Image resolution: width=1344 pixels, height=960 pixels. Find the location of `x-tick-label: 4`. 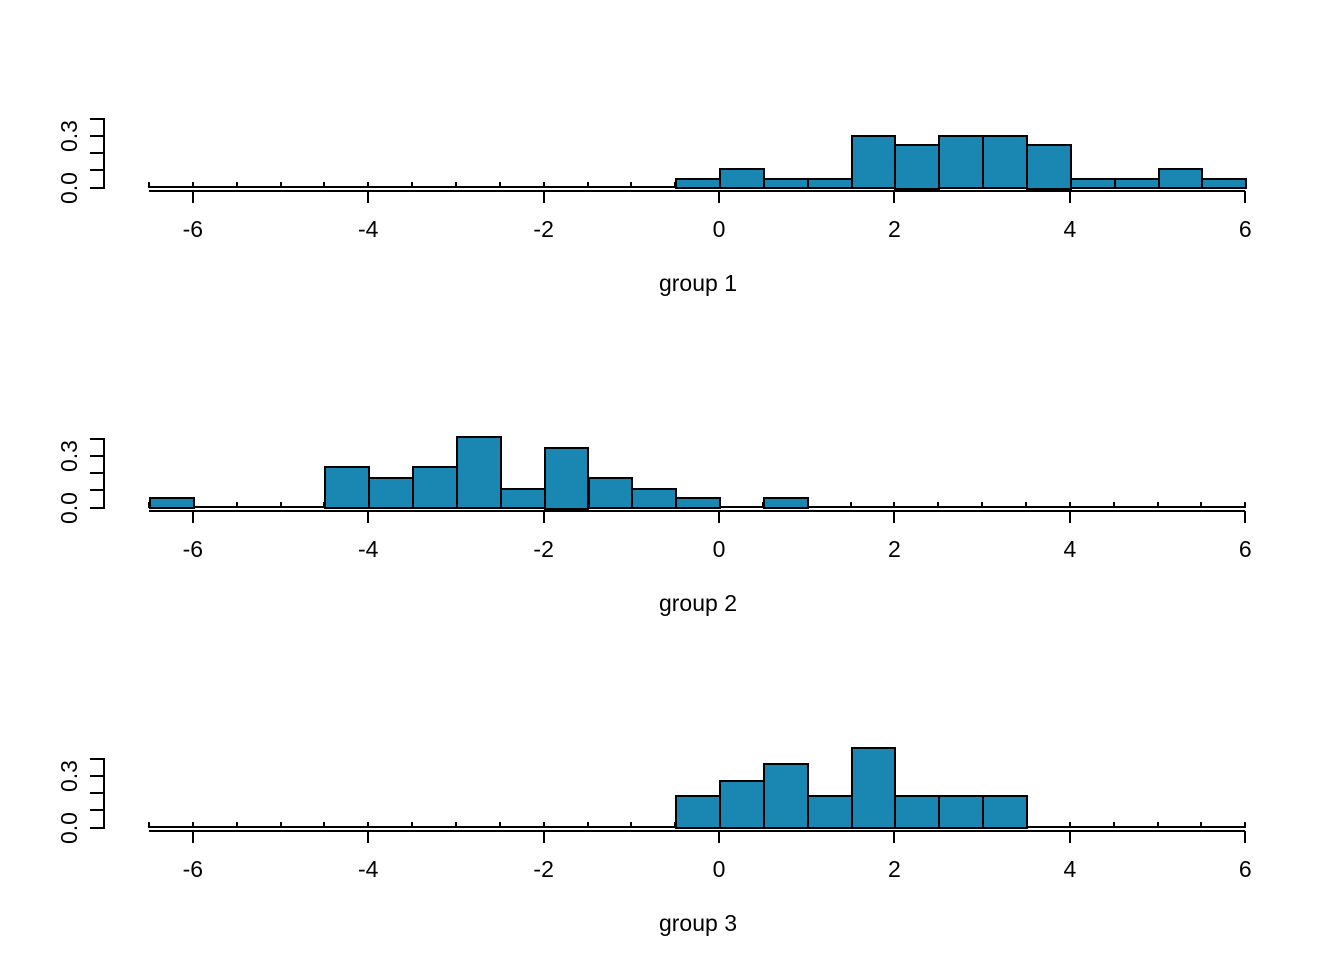

x-tick-label: 4 is located at coordinates (1070, 869).